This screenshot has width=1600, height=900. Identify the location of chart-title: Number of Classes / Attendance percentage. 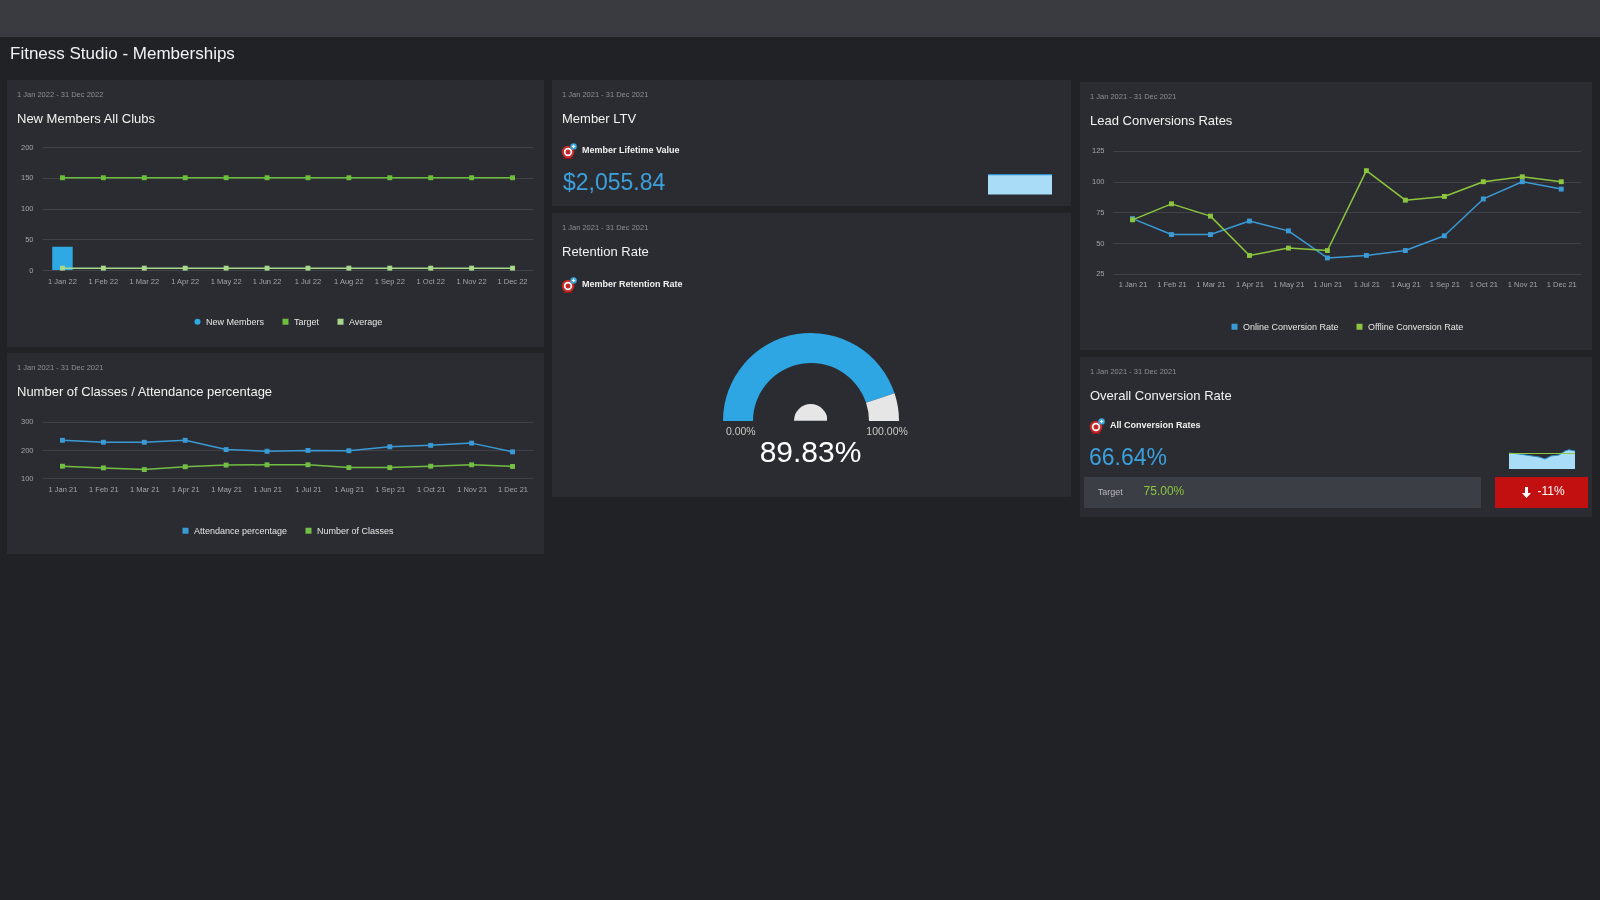
(145, 391).